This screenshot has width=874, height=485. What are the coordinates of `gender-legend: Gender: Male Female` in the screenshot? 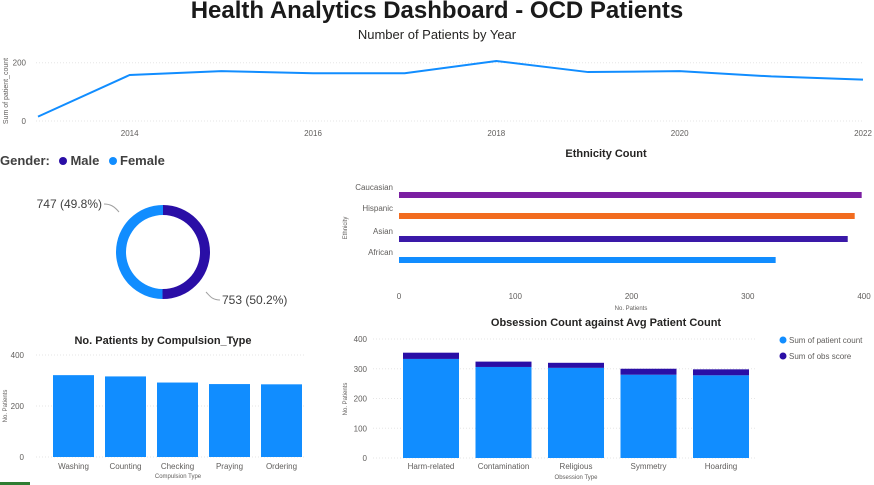 It's located at (82, 160).